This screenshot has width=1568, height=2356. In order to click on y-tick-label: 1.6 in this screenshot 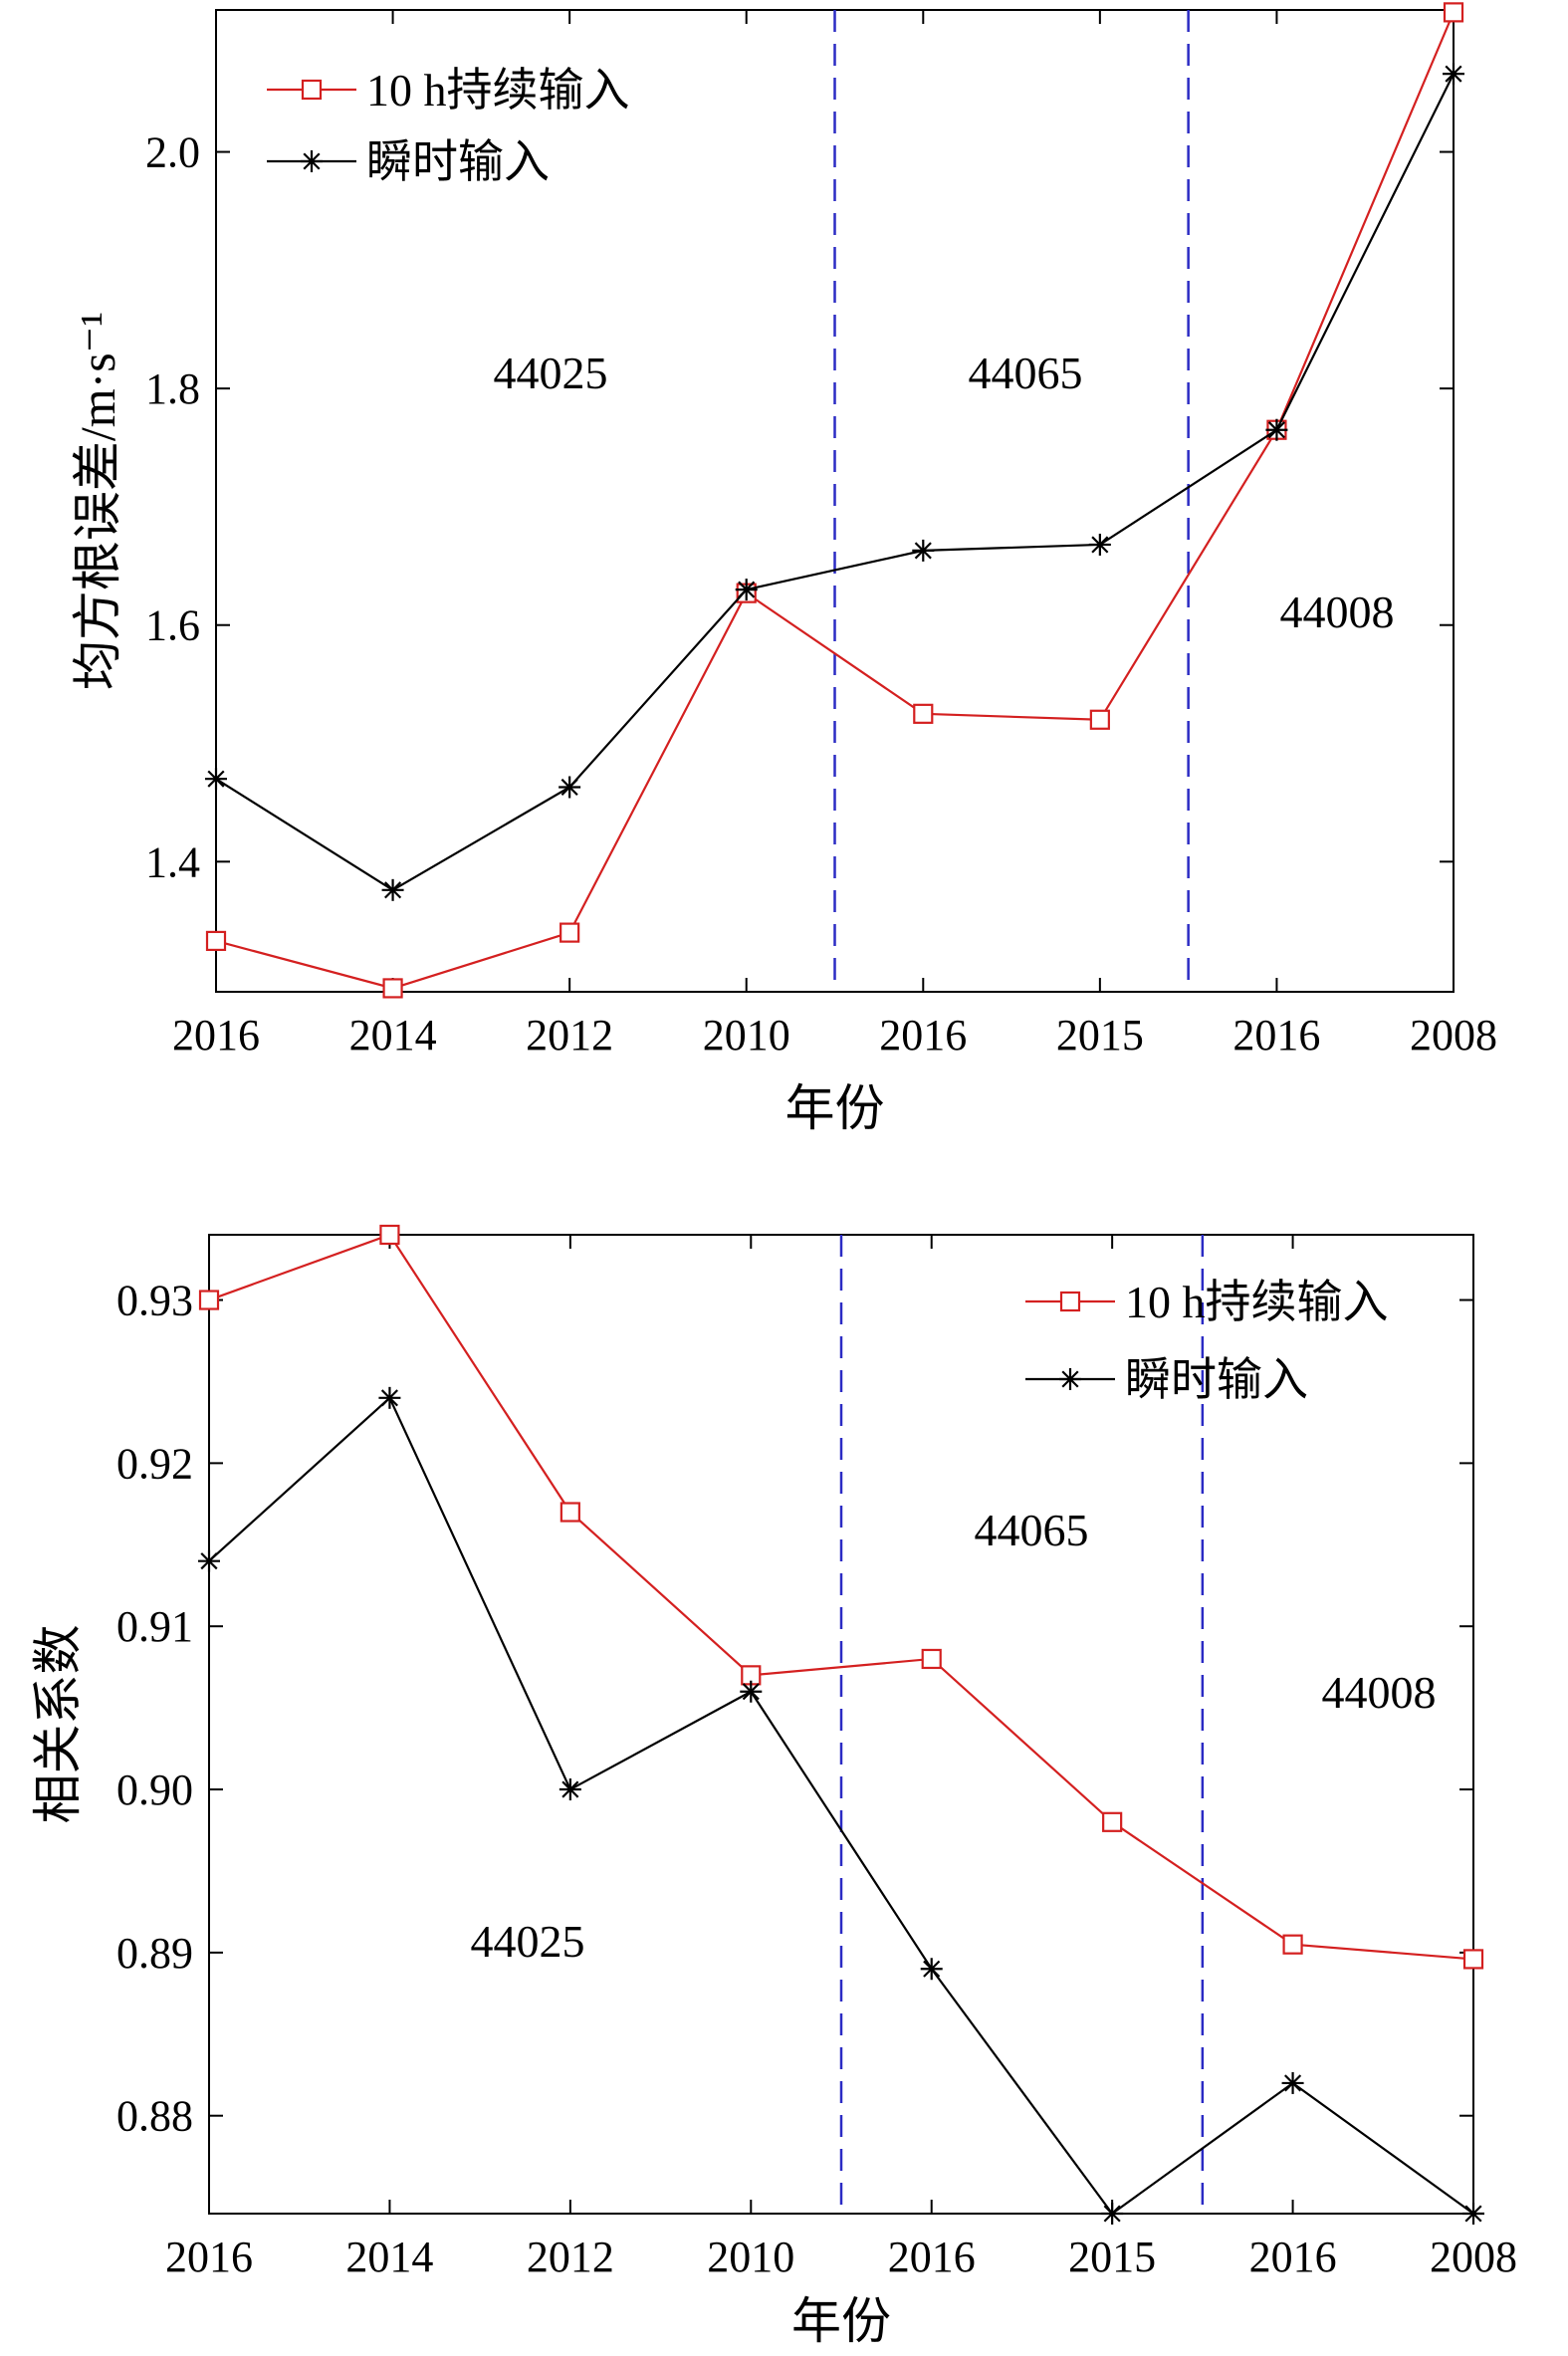, I will do `click(173, 625)`.